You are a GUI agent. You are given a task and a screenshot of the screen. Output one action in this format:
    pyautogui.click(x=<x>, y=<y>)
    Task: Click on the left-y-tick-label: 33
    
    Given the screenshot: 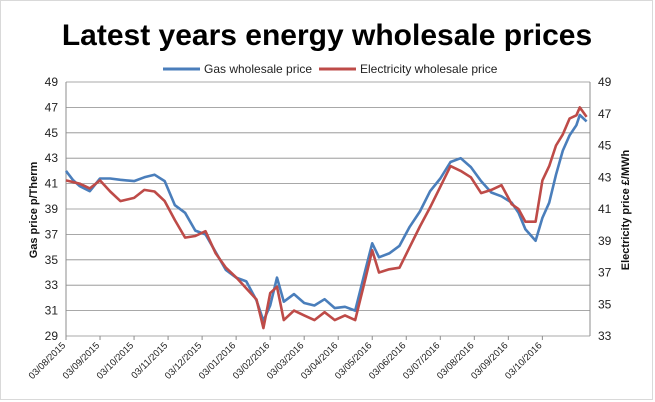 What is the action you would take?
    pyautogui.click(x=52, y=285)
    